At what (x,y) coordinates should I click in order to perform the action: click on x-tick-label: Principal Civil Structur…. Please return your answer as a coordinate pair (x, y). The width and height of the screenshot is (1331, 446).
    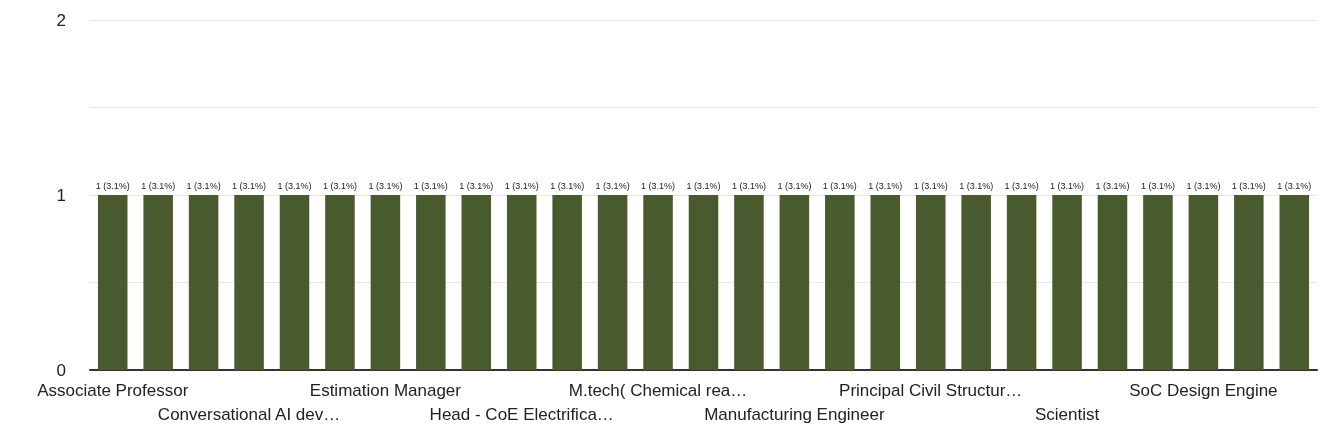
    Looking at the image, I should click on (931, 390).